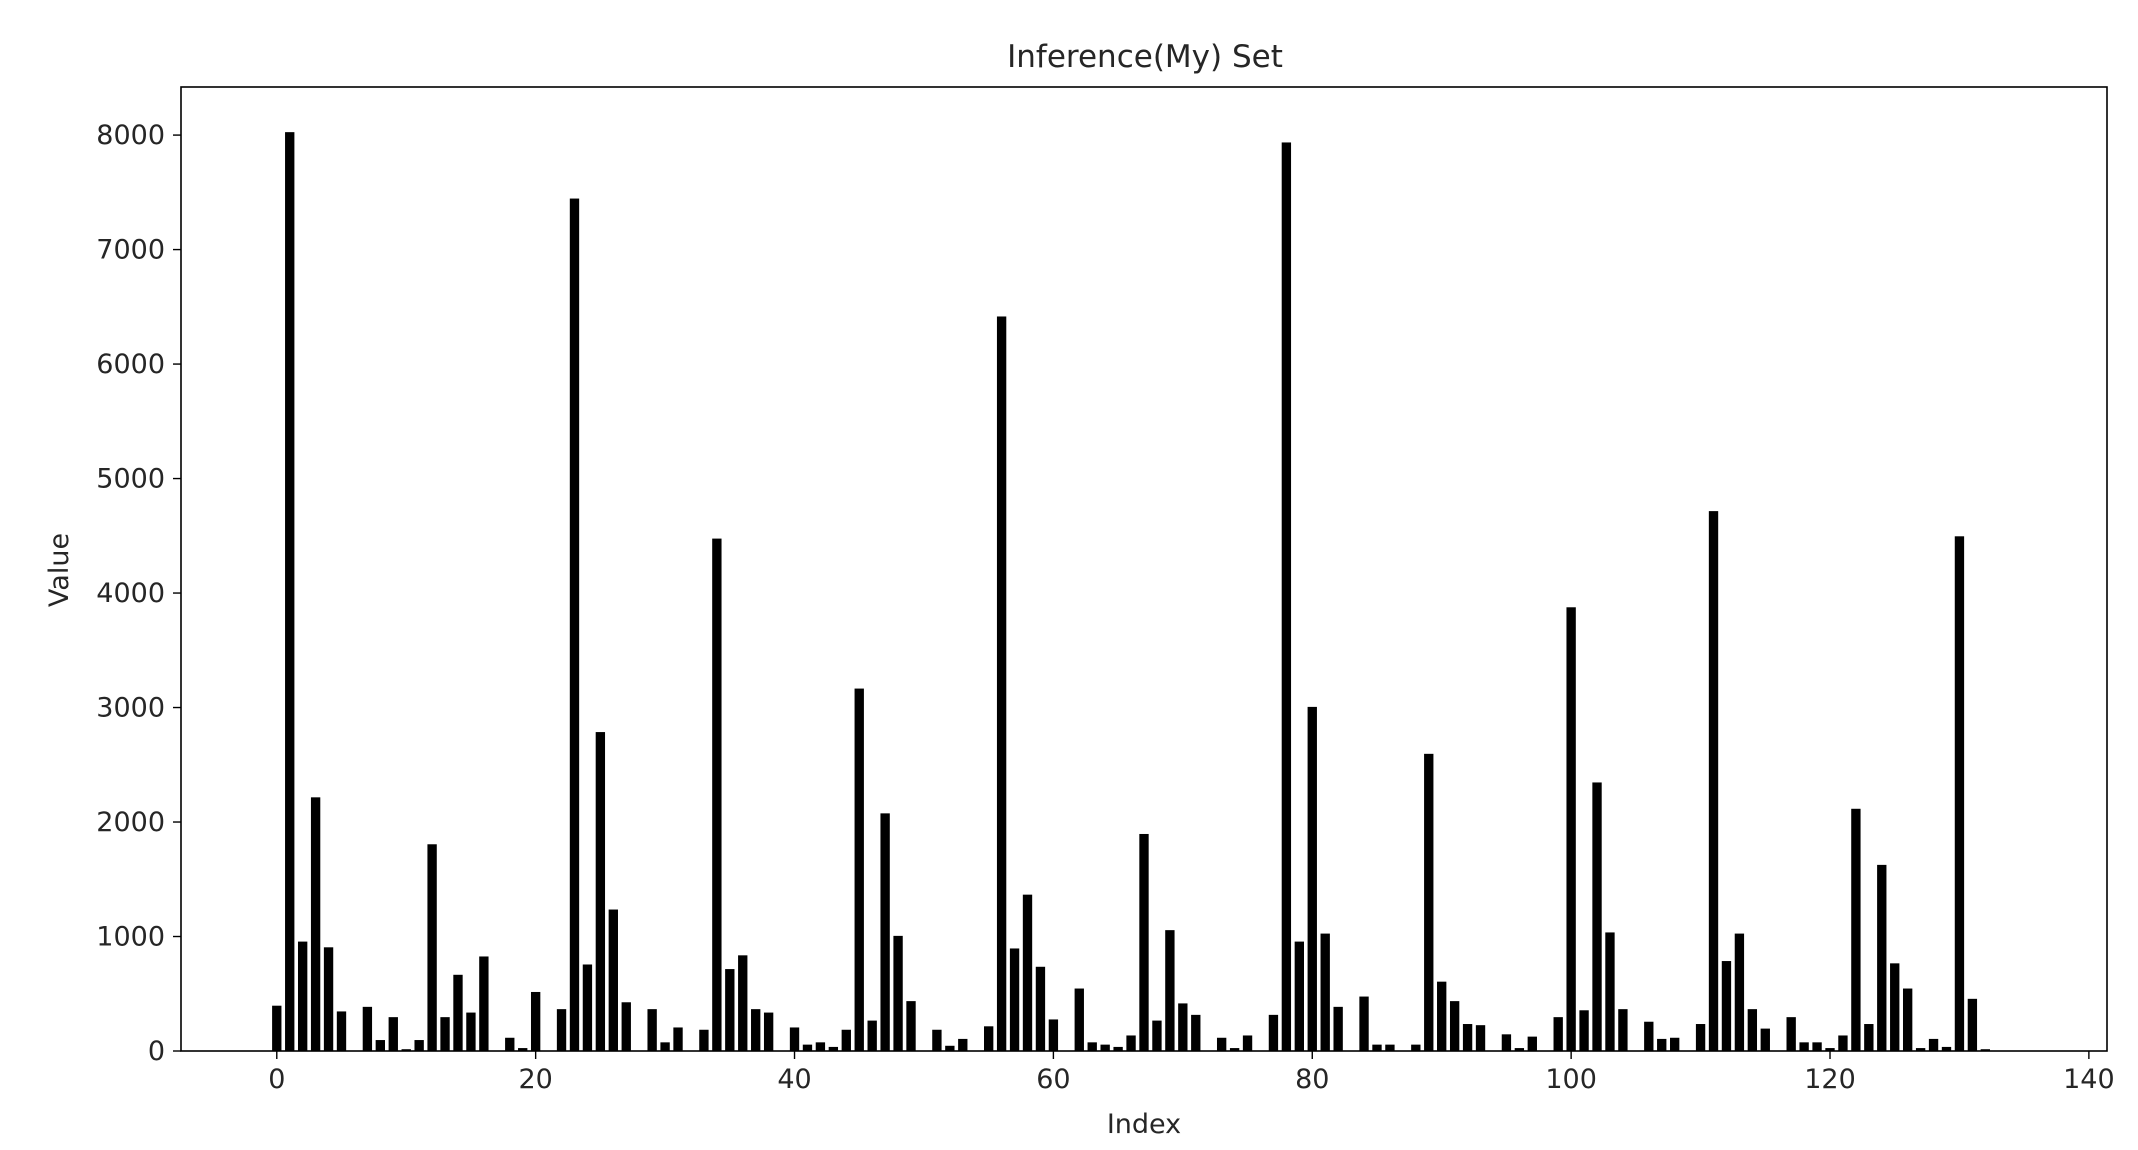  Describe the element at coordinates (130, 250) in the screenshot. I see `y-tick-label: 7000` at that location.